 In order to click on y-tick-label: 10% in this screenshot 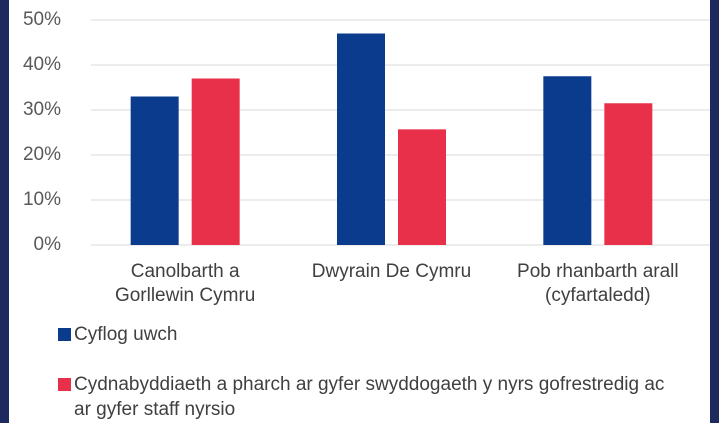, I will do `click(42, 199)`.